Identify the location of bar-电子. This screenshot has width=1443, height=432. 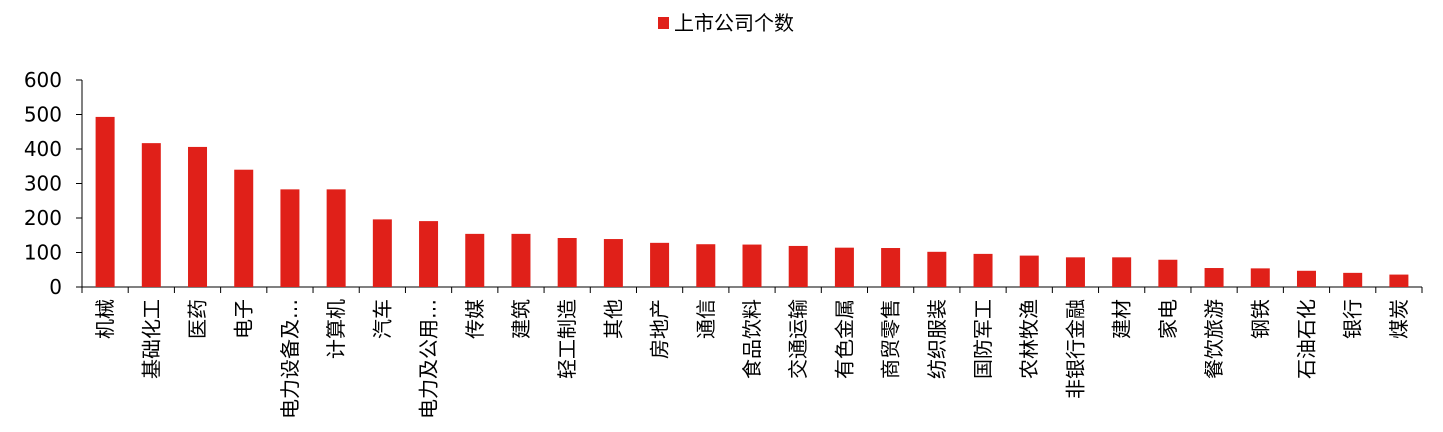
(244, 228).